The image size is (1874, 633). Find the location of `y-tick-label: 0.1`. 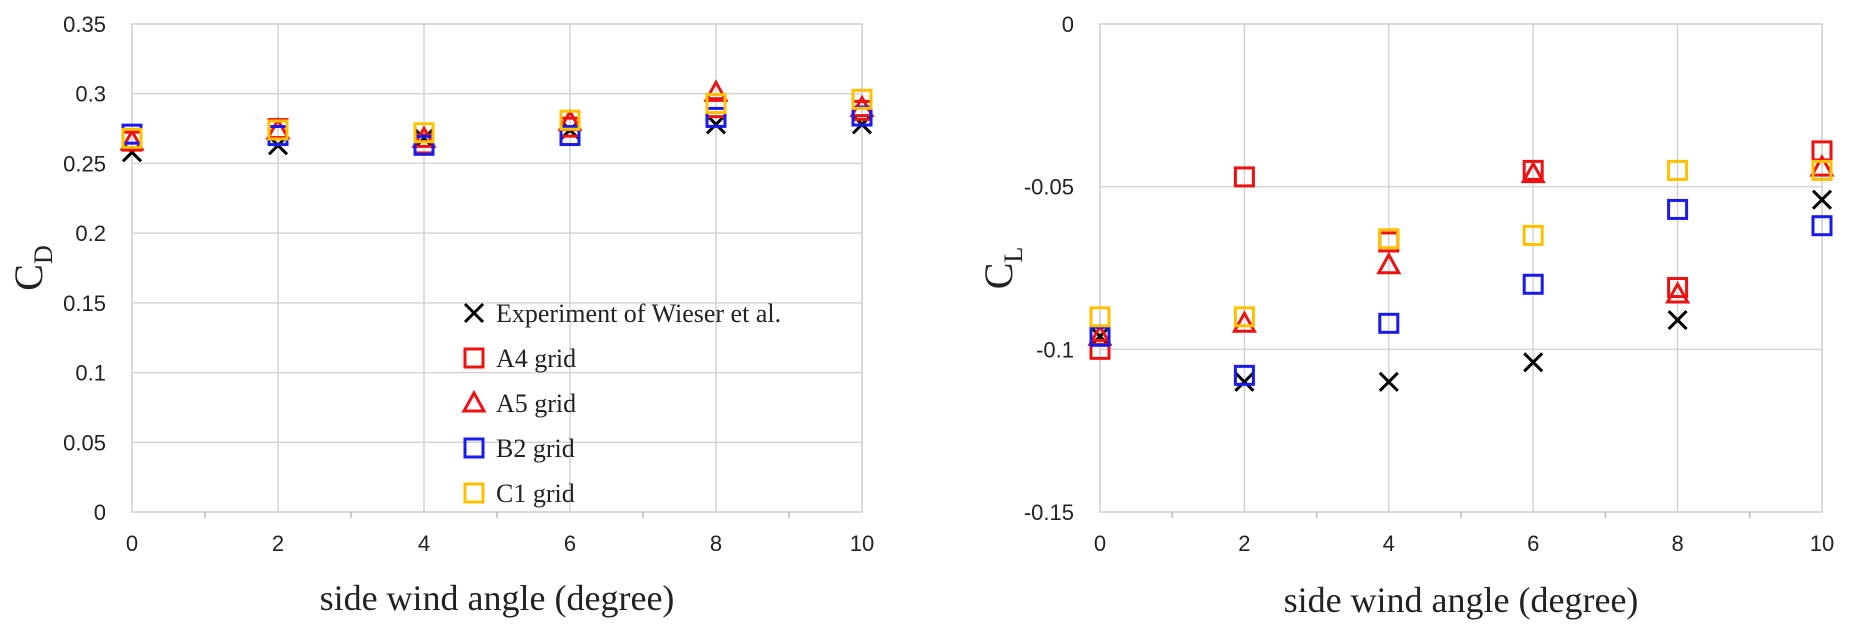

y-tick-label: 0.1 is located at coordinates (90, 373).